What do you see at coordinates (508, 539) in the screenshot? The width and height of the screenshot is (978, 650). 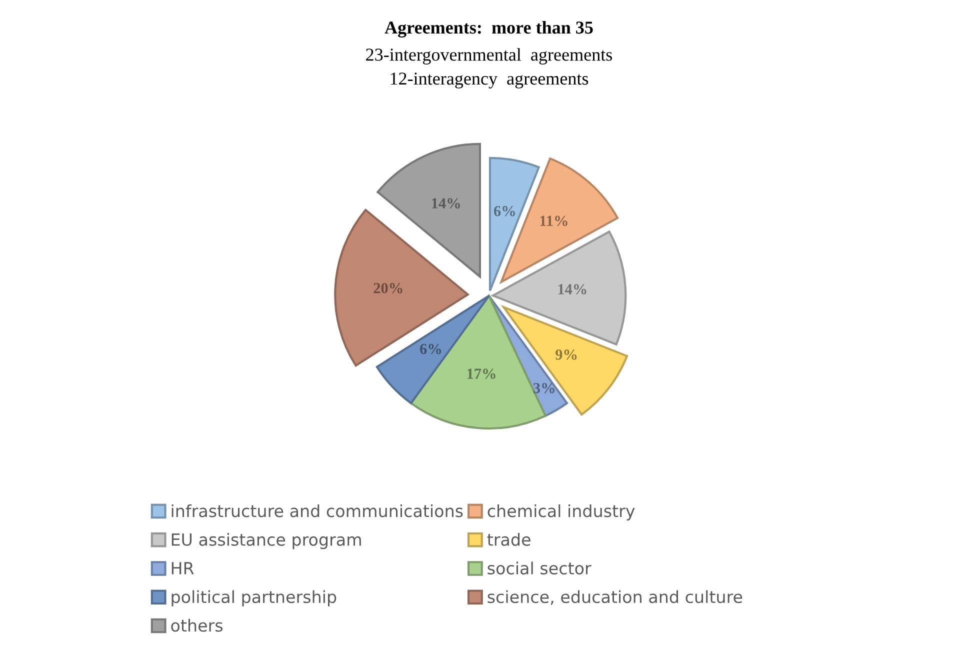 I see `legend-label: trade` at bounding box center [508, 539].